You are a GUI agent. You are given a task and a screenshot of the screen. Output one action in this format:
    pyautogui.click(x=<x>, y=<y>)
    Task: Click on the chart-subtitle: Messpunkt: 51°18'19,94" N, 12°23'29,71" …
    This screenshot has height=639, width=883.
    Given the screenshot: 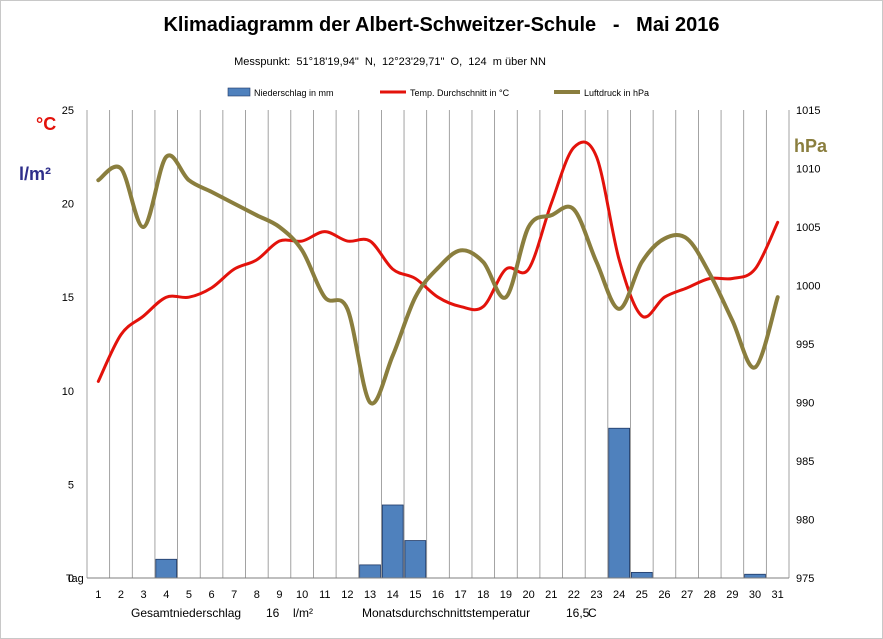 What is the action you would take?
    pyautogui.click(x=390, y=62)
    